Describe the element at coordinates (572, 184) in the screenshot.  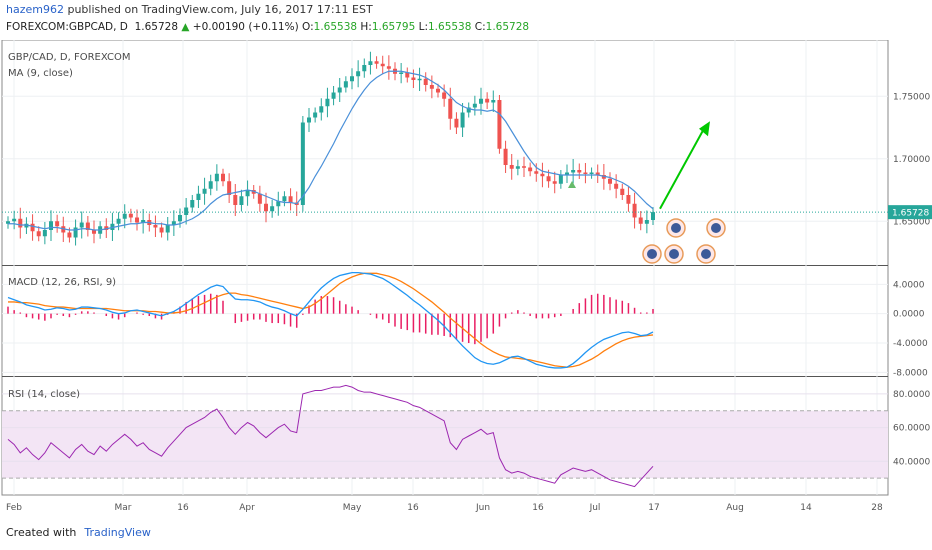
I see `signal-marker` at that location.